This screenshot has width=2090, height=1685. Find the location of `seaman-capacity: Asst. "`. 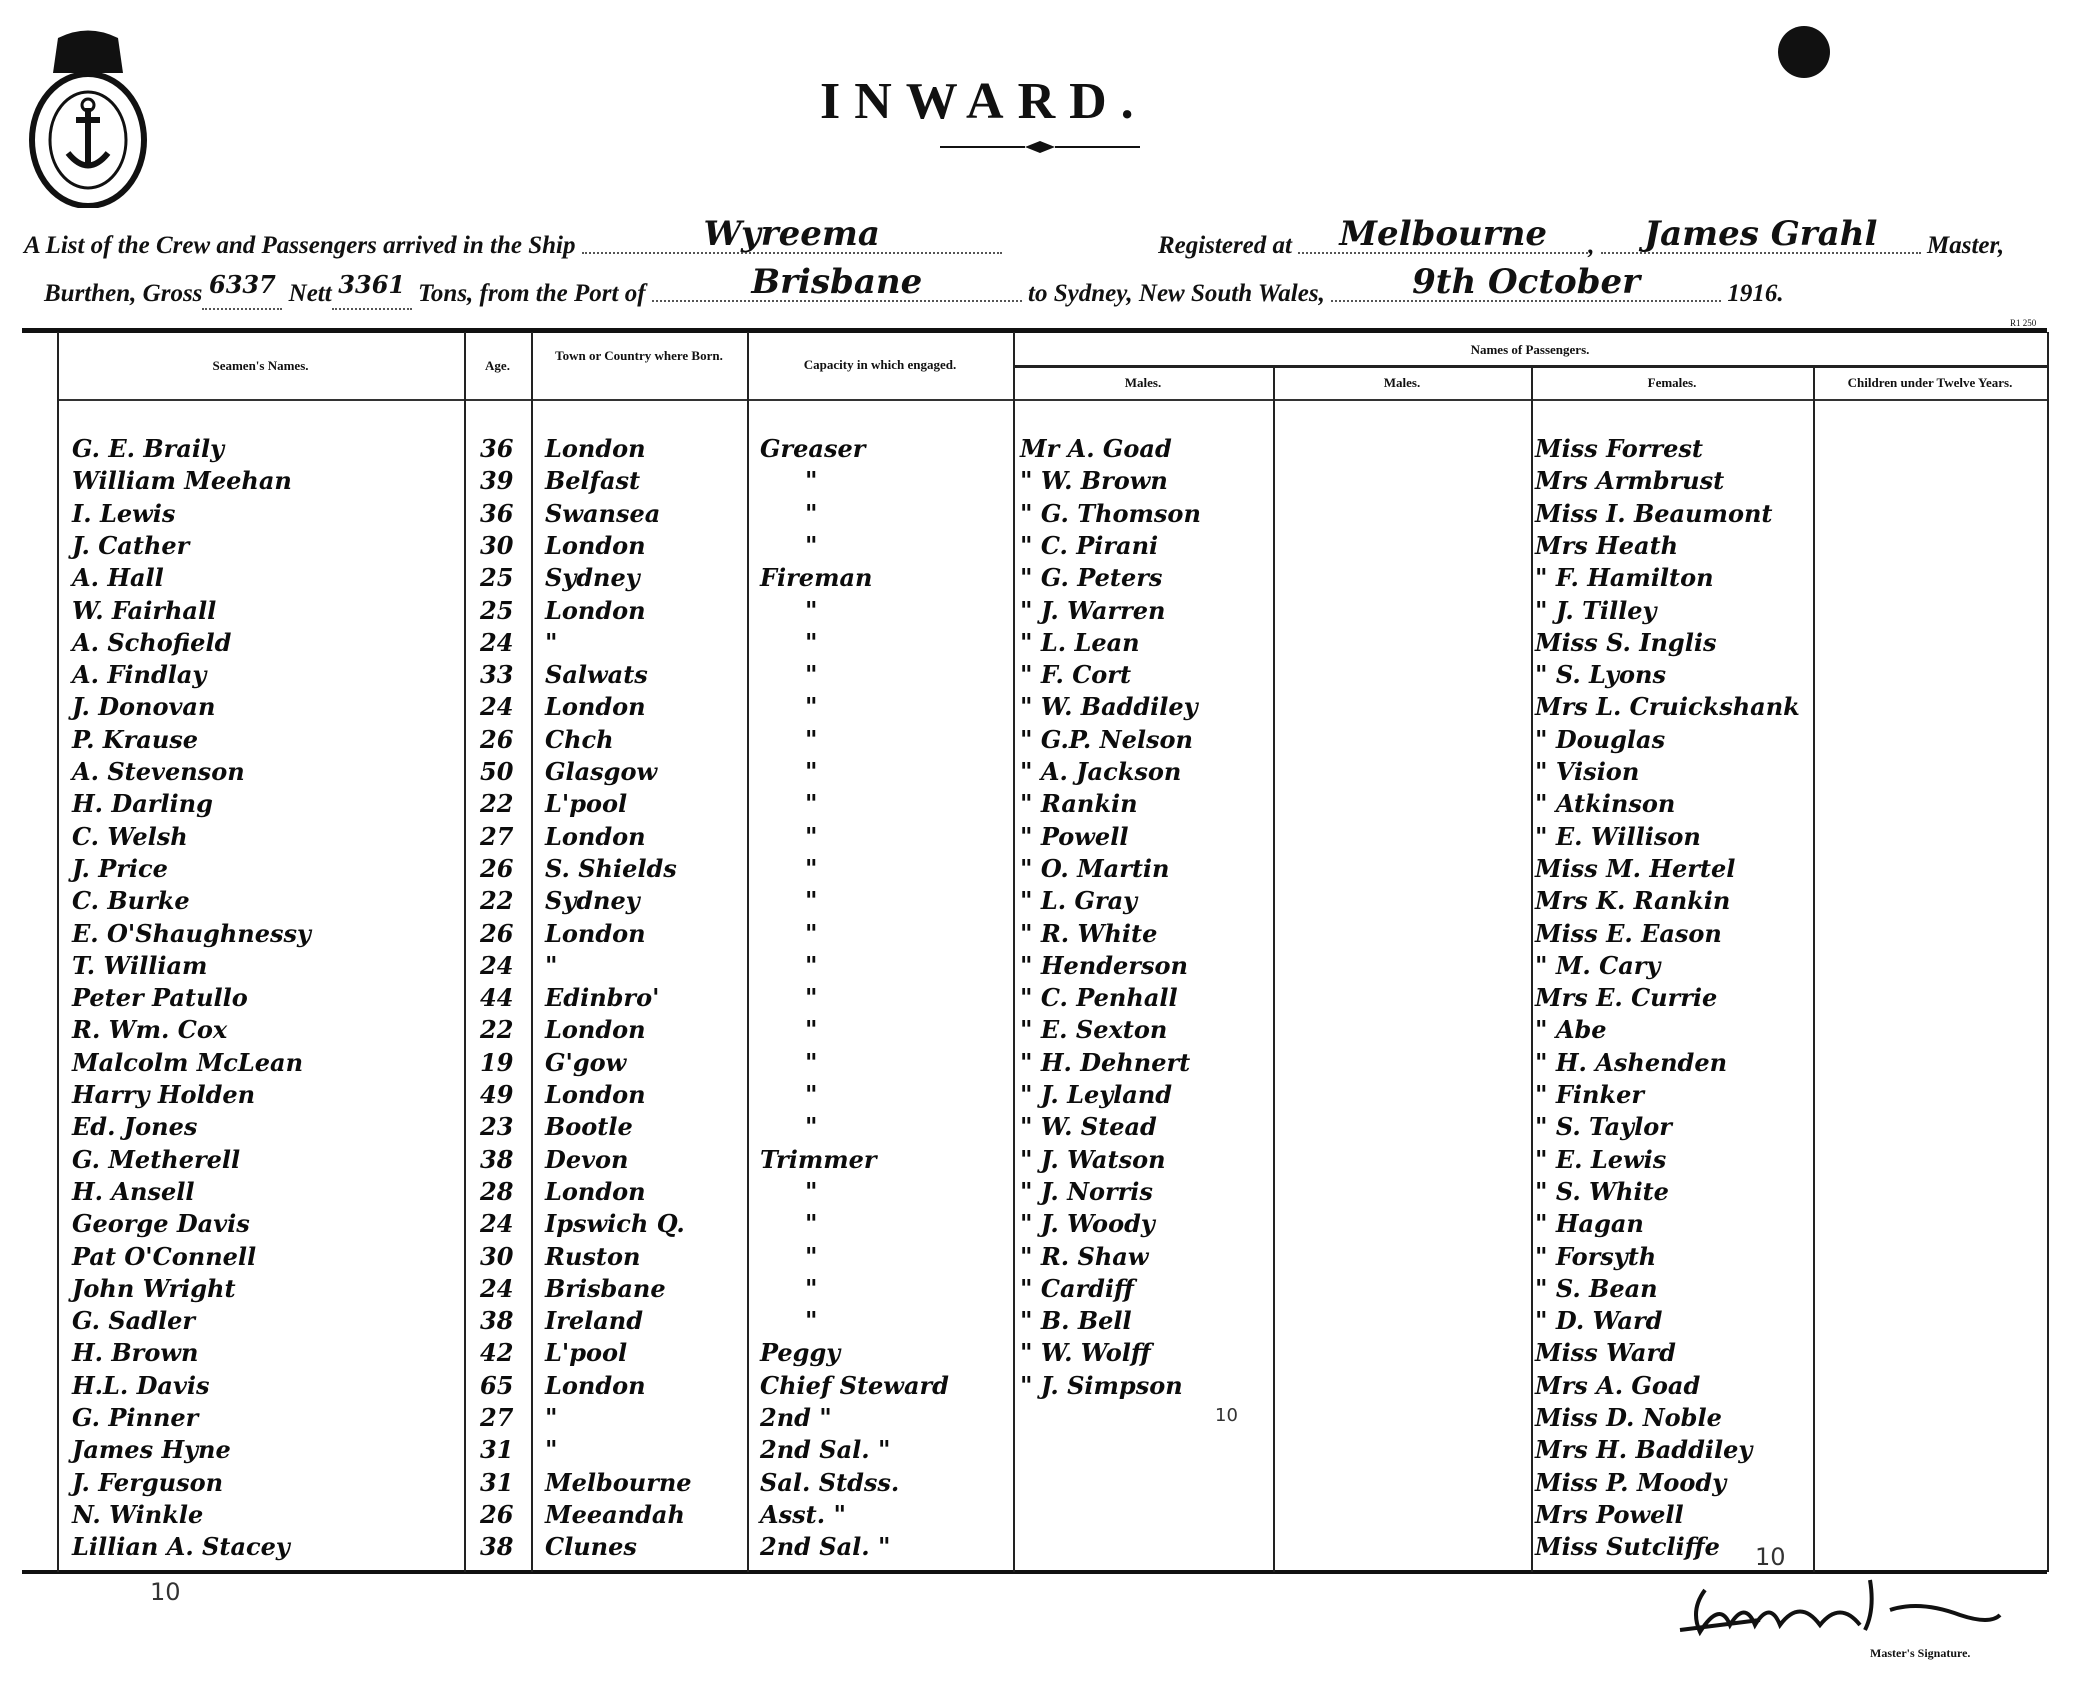

seaman-capacity: Asst. " is located at coordinates (803, 1514).